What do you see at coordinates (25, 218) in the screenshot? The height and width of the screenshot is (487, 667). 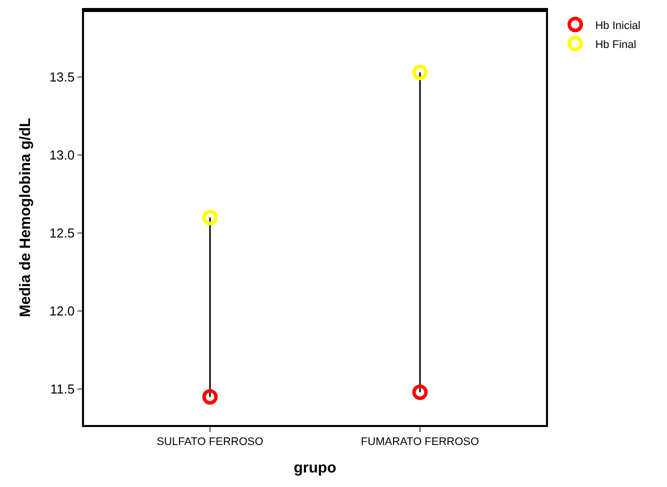 I see `y-axis-title: Media de Hemoglobina g/dL` at bounding box center [25, 218].